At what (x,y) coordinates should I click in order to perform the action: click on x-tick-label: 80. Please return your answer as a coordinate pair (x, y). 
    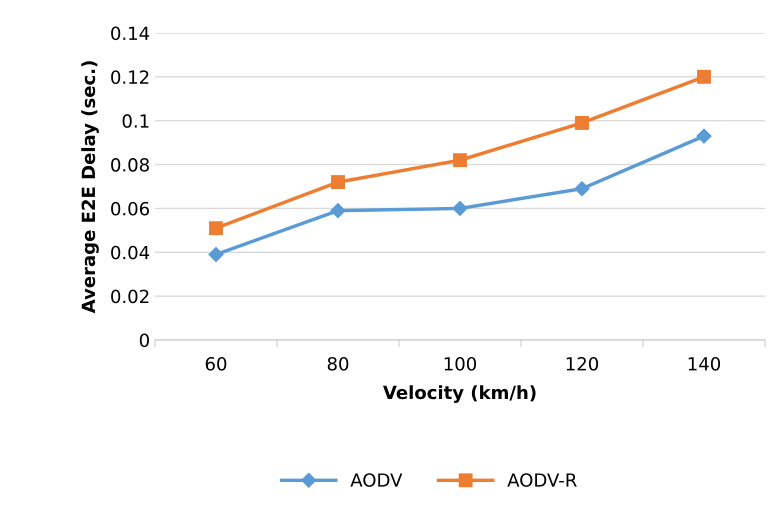
    Looking at the image, I should click on (338, 363).